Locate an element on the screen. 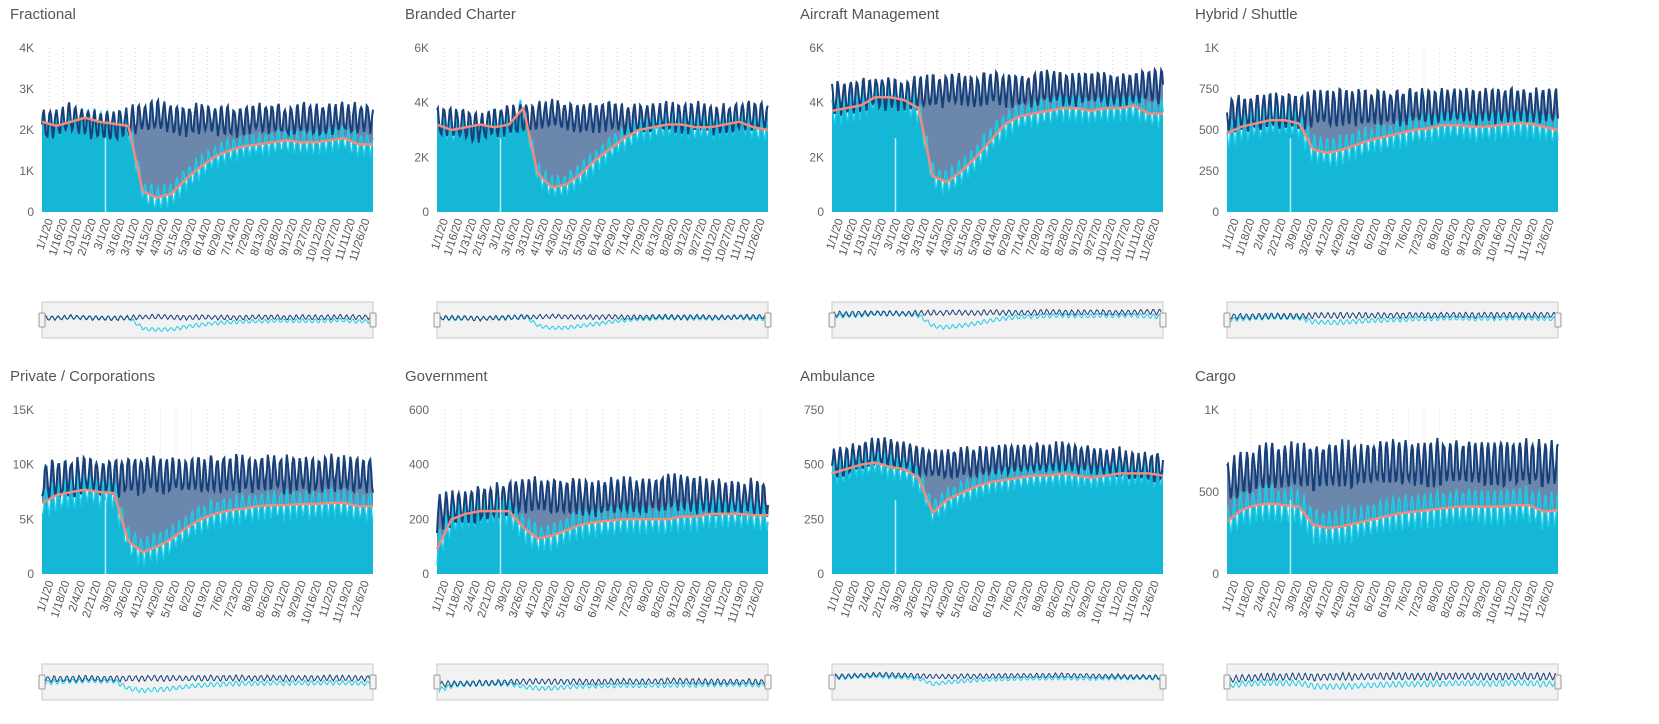 The image size is (1659, 724). chart-title: Private / Corporations is located at coordinates (83, 376).